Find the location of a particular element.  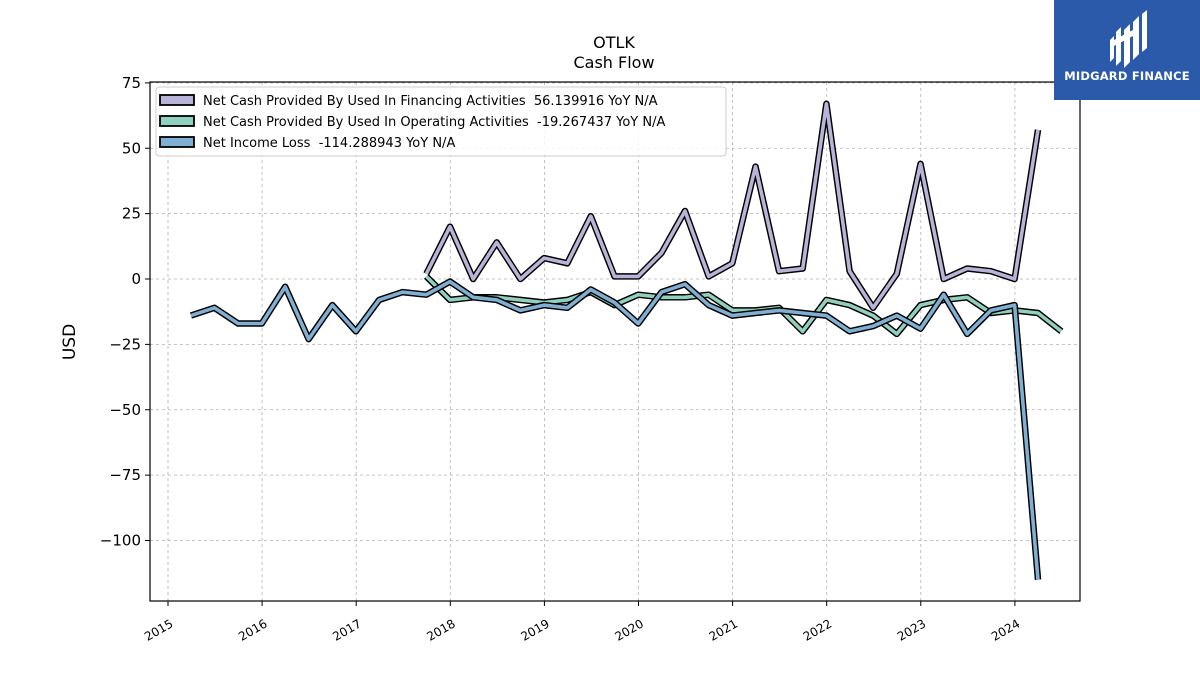

y-tick-label: −25 is located at coordinates (125, 344).